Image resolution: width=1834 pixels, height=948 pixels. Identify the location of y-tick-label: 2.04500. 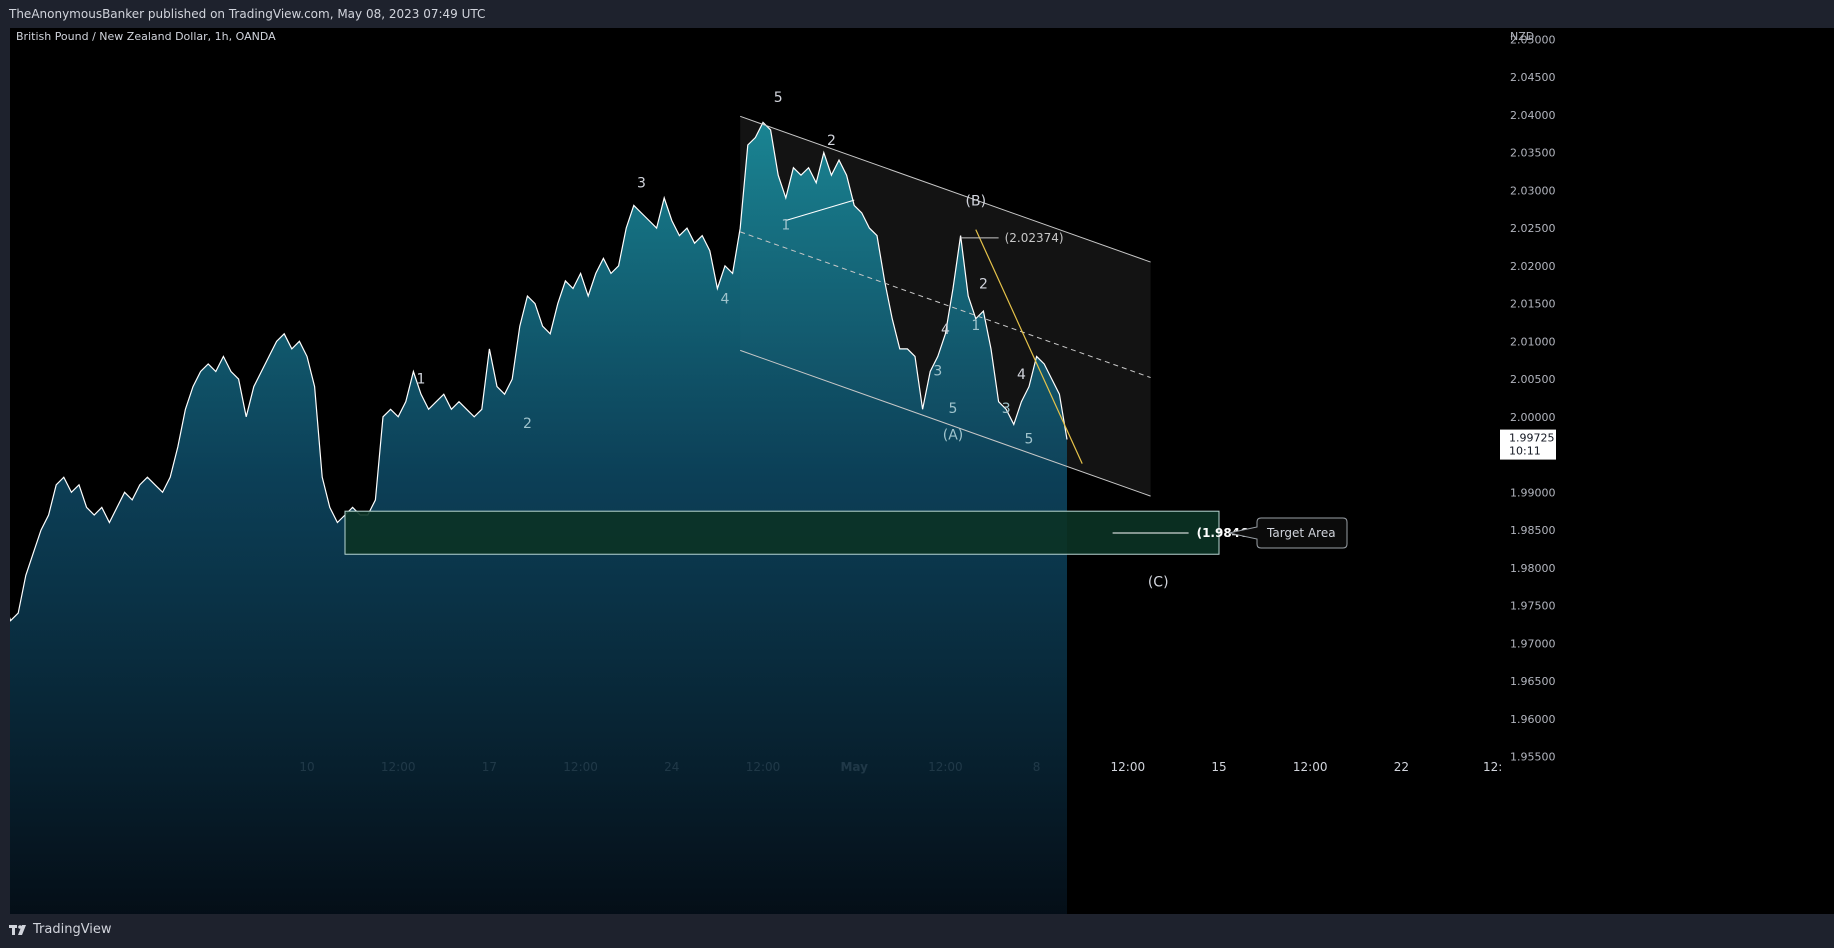
(1533, 77).